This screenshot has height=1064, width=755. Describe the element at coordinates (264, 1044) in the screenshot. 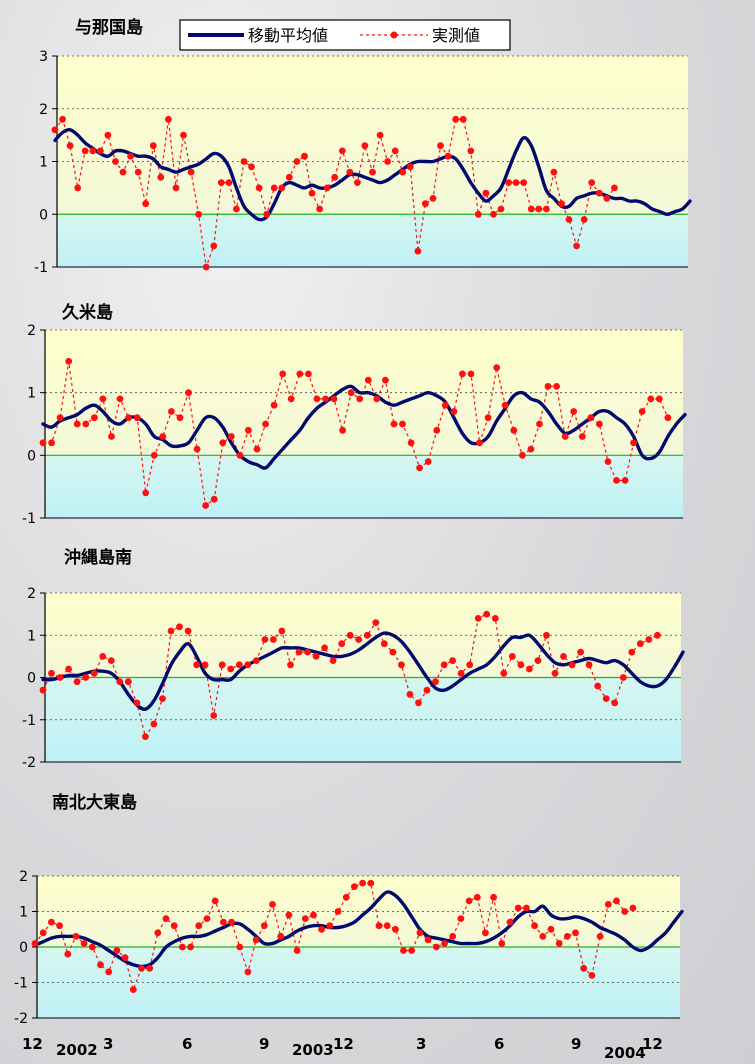

I see `x-tick-label: 9` at that location.